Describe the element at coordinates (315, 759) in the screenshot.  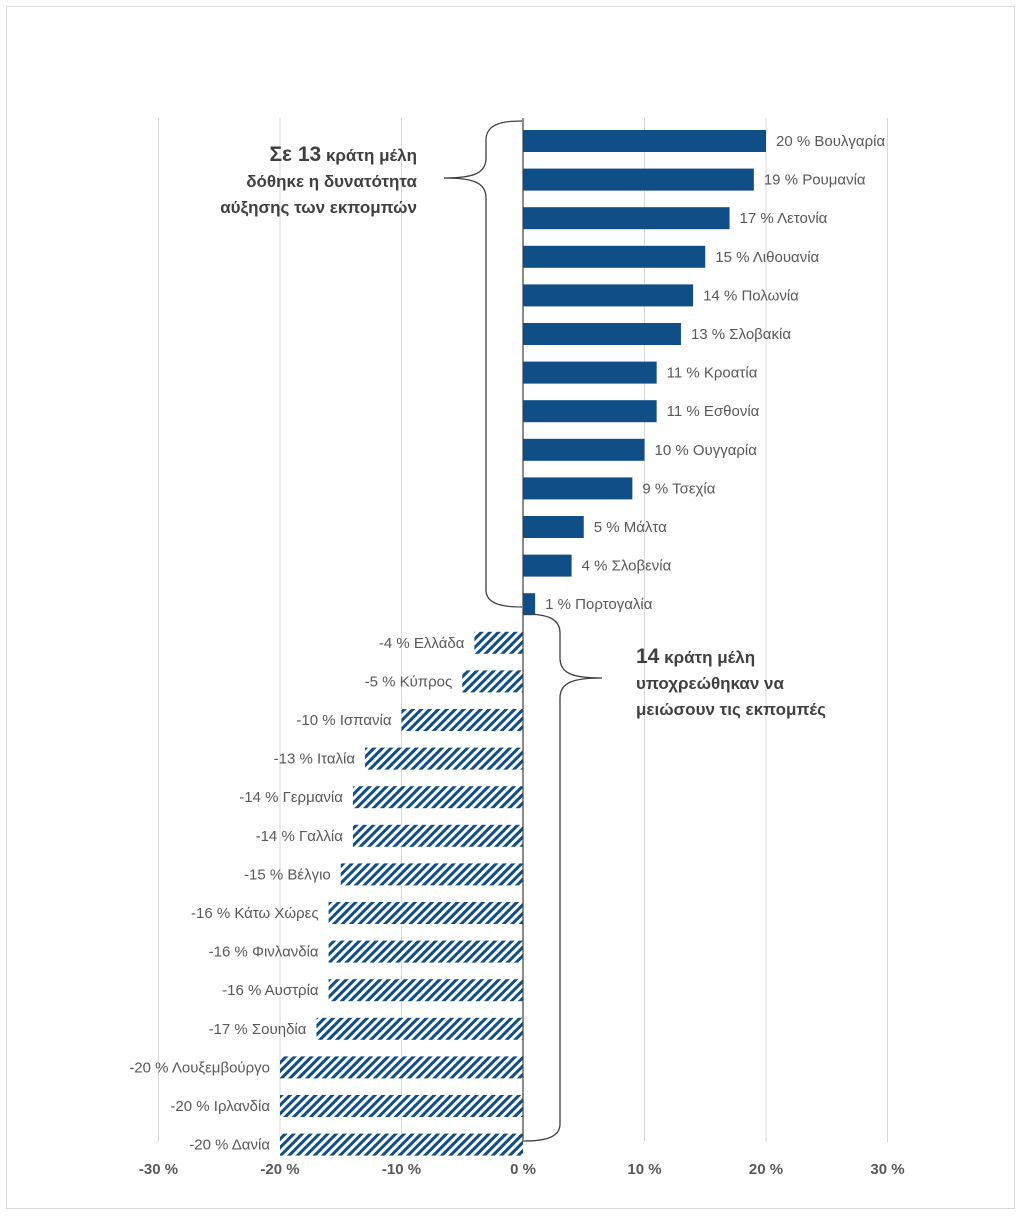
I see `bar-label: -13 % Ιταλία` at that location.